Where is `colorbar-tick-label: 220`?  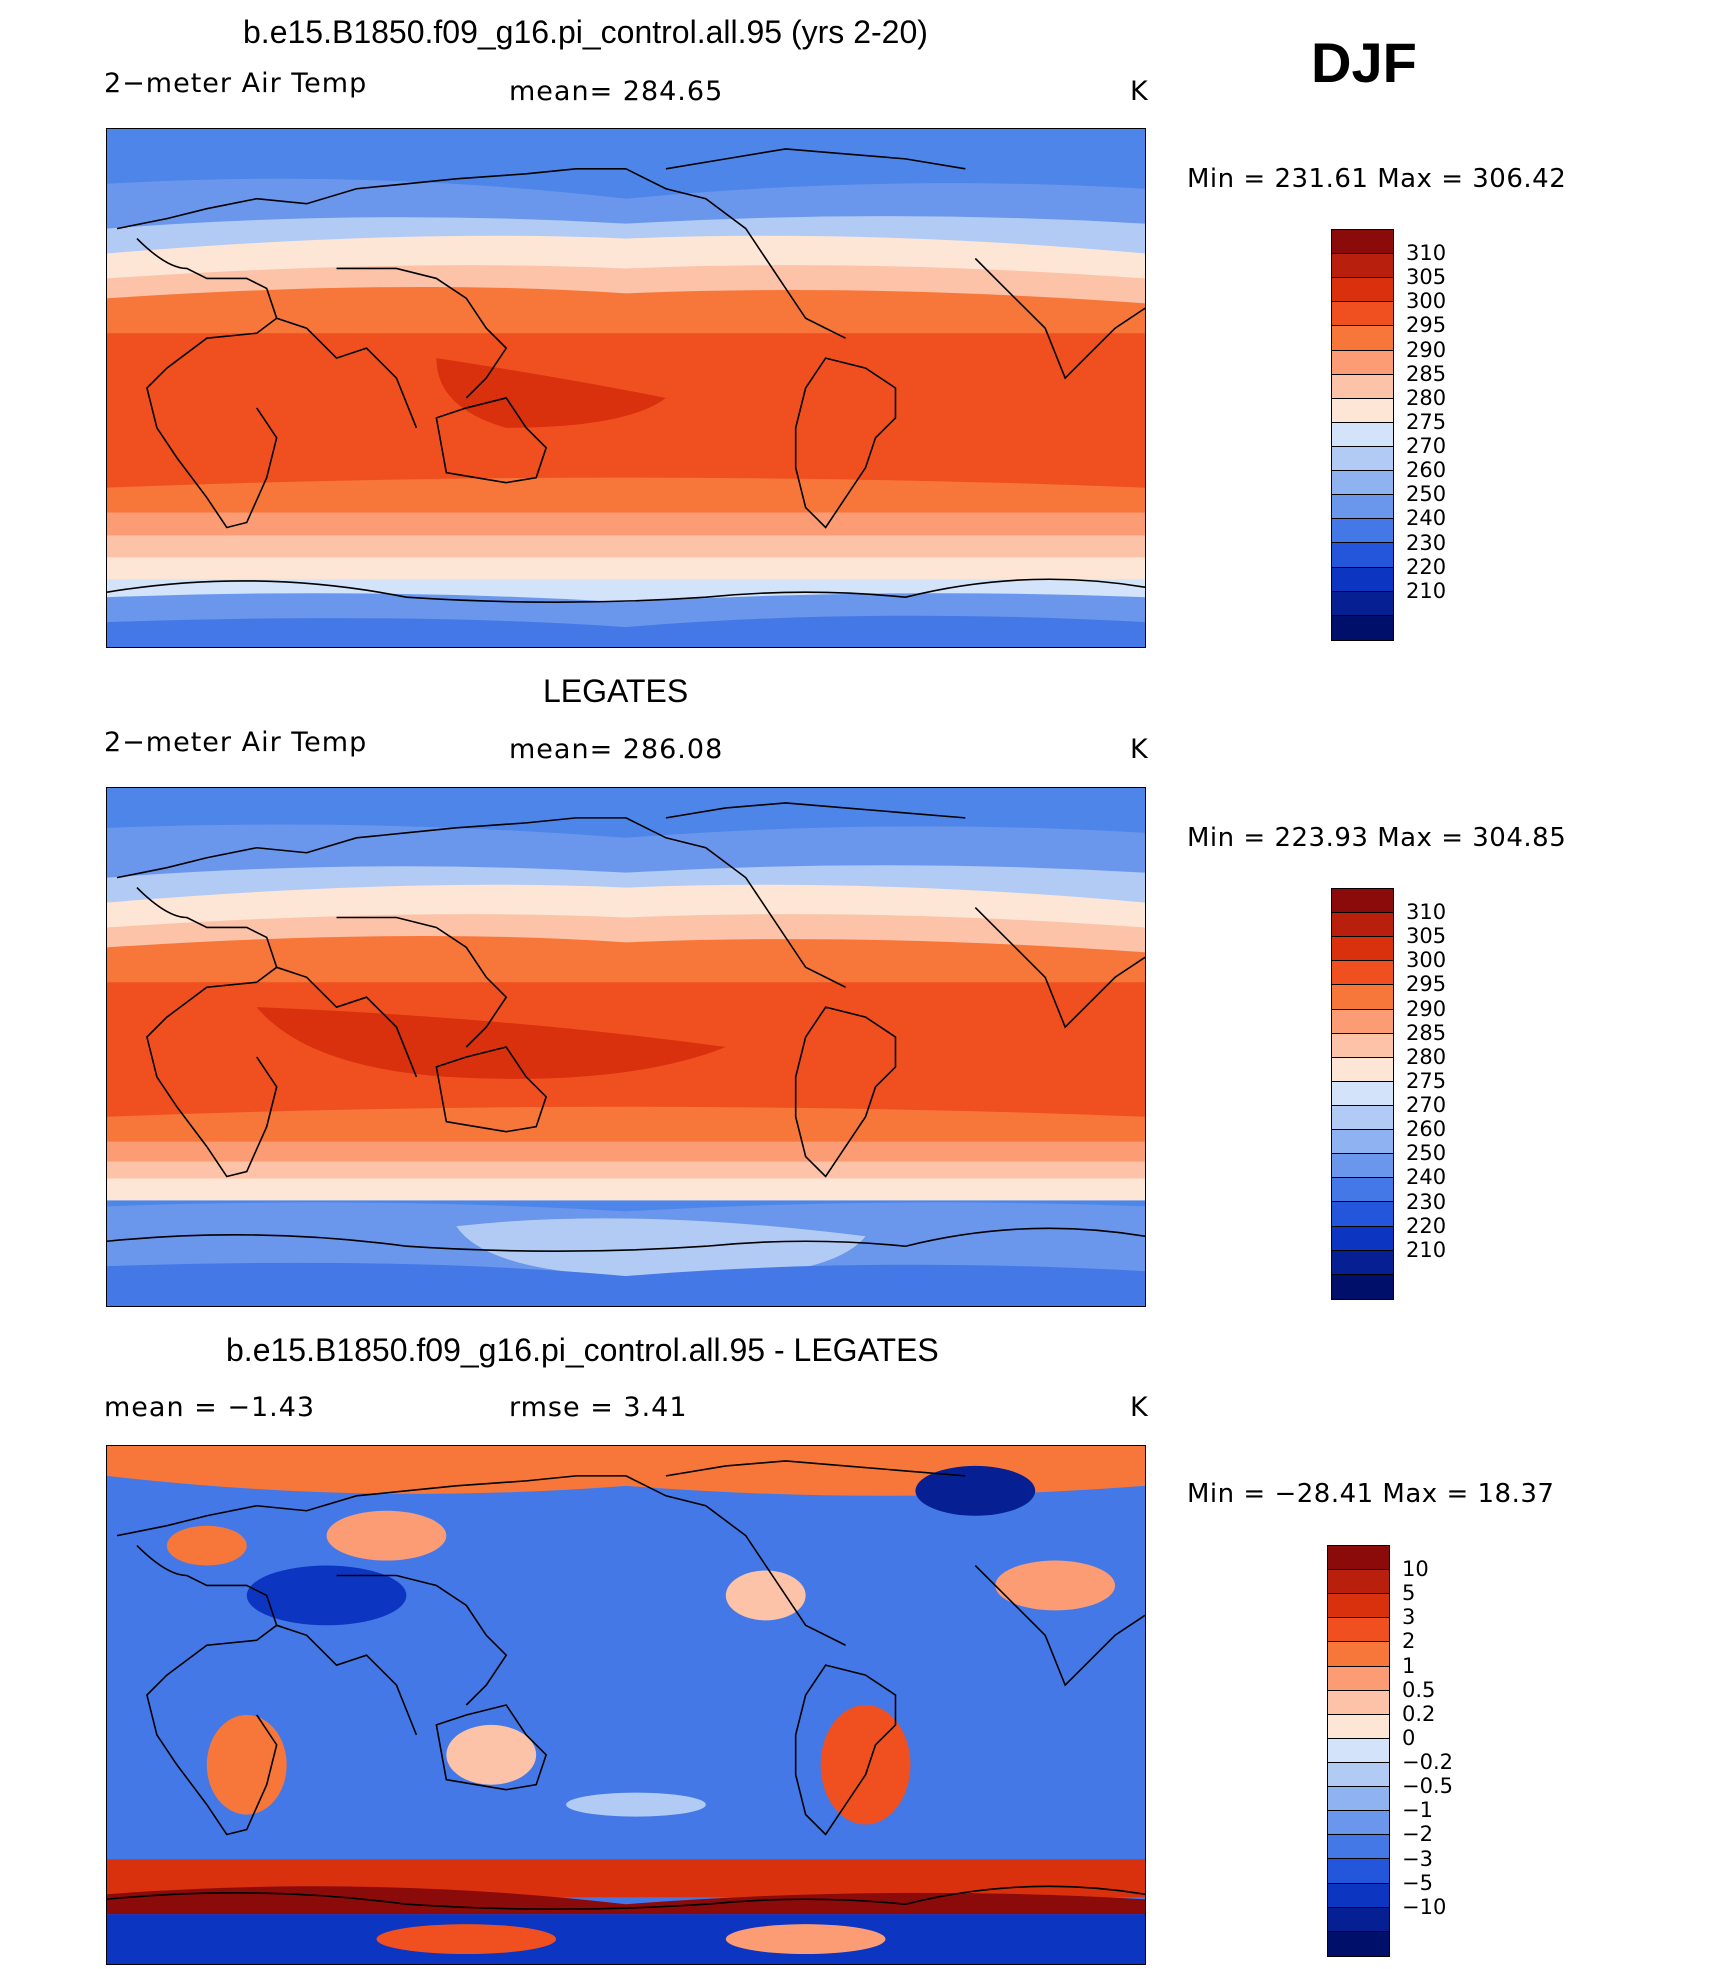
colorbar-tick-label: 220 is located at coordinates (1426, 566).